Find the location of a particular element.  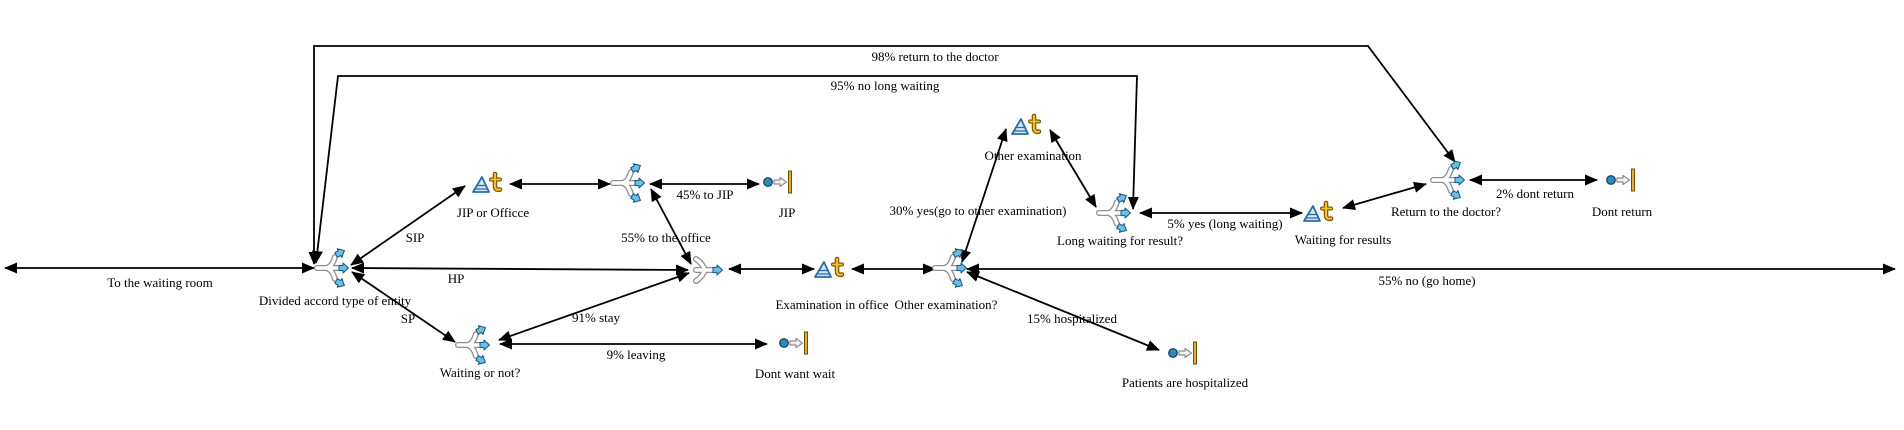

connector-15-hospitalized is located at coordinates (1063, 311).